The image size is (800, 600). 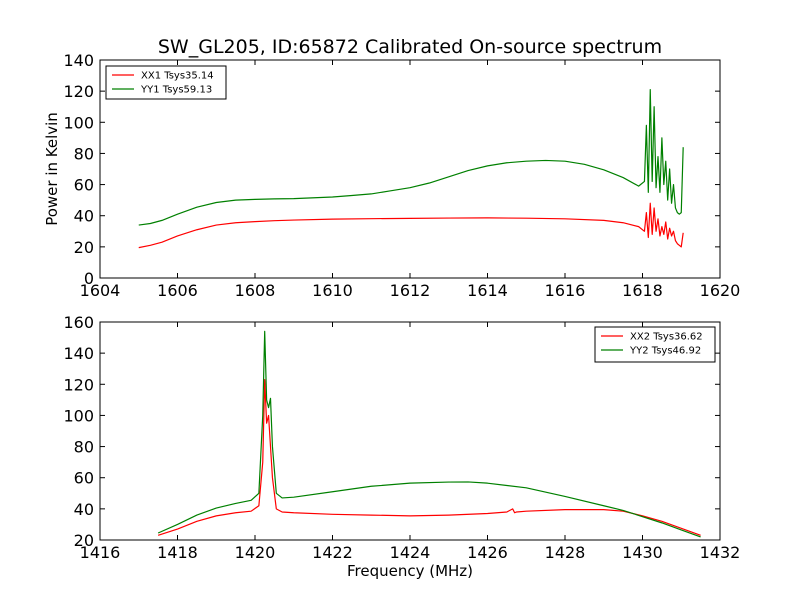 I want to click on x-axis-label-bottom: Frequency (MHz), so click(x=410, y=571).